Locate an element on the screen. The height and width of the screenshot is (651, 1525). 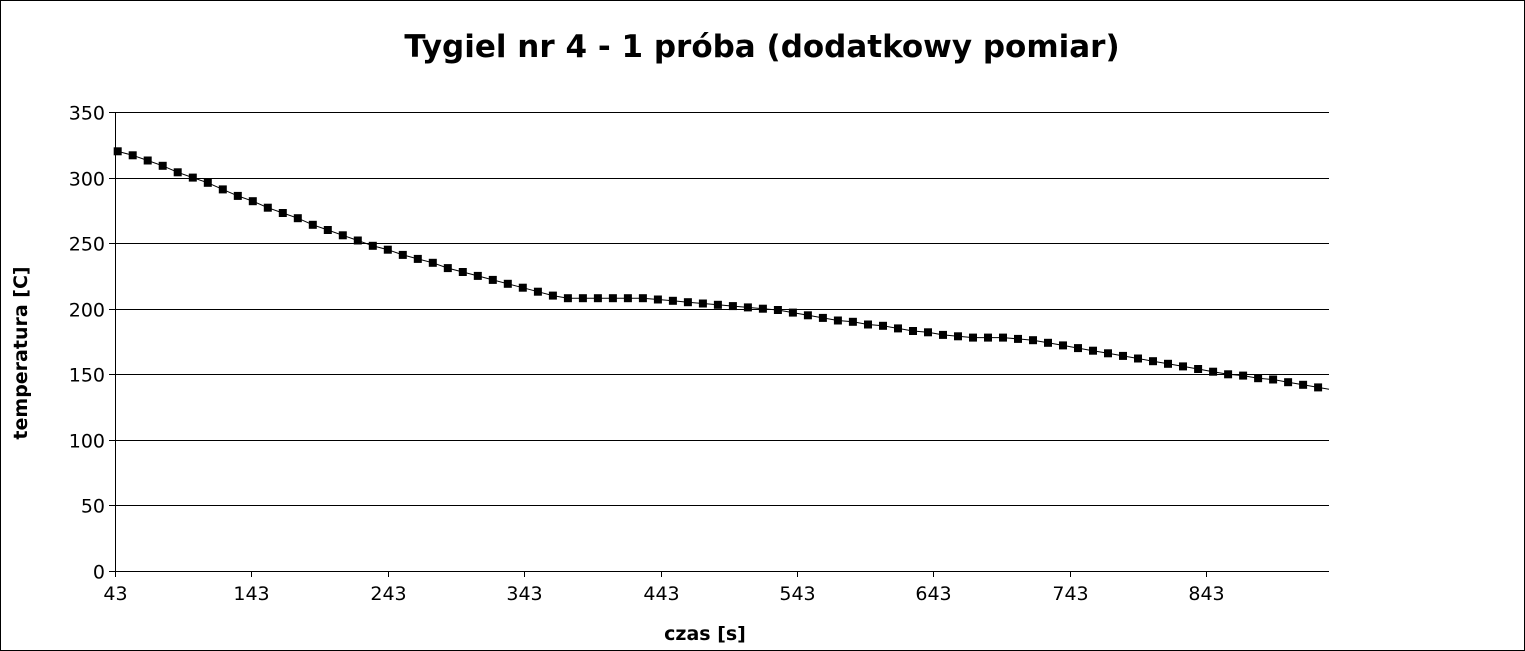
x-tick-label: 543 is located at coordinates (797, 594).